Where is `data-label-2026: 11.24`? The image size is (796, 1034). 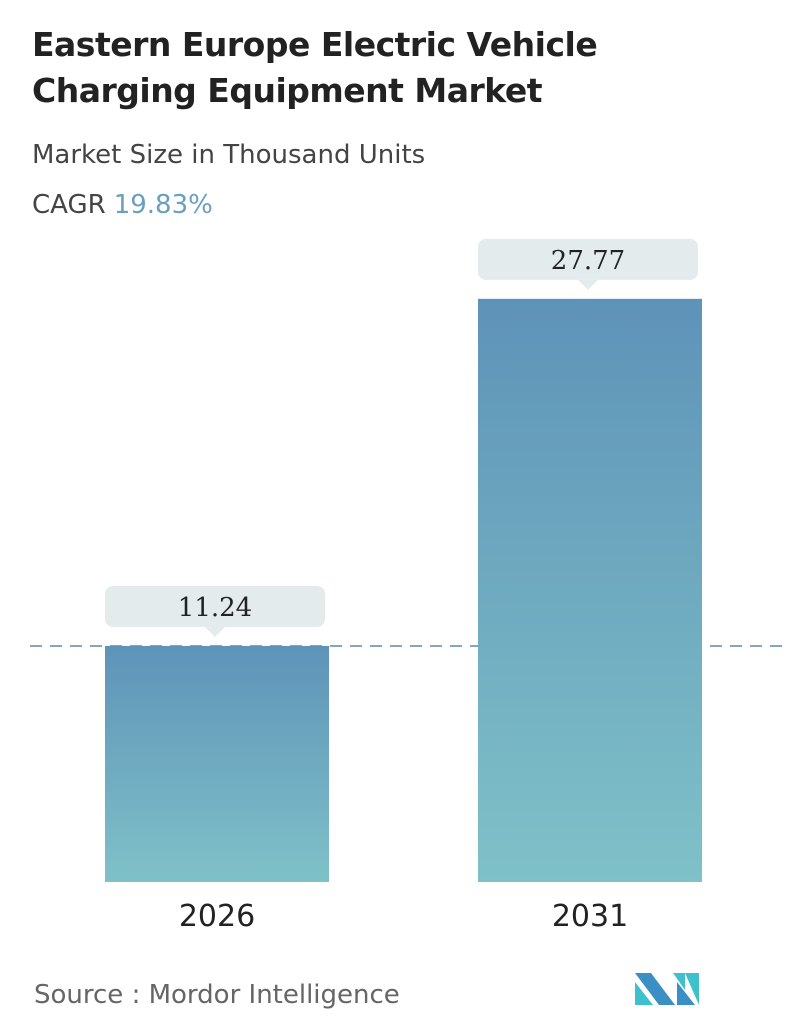
data-label-2026: 11.24 is located at coordinates (215, 608).